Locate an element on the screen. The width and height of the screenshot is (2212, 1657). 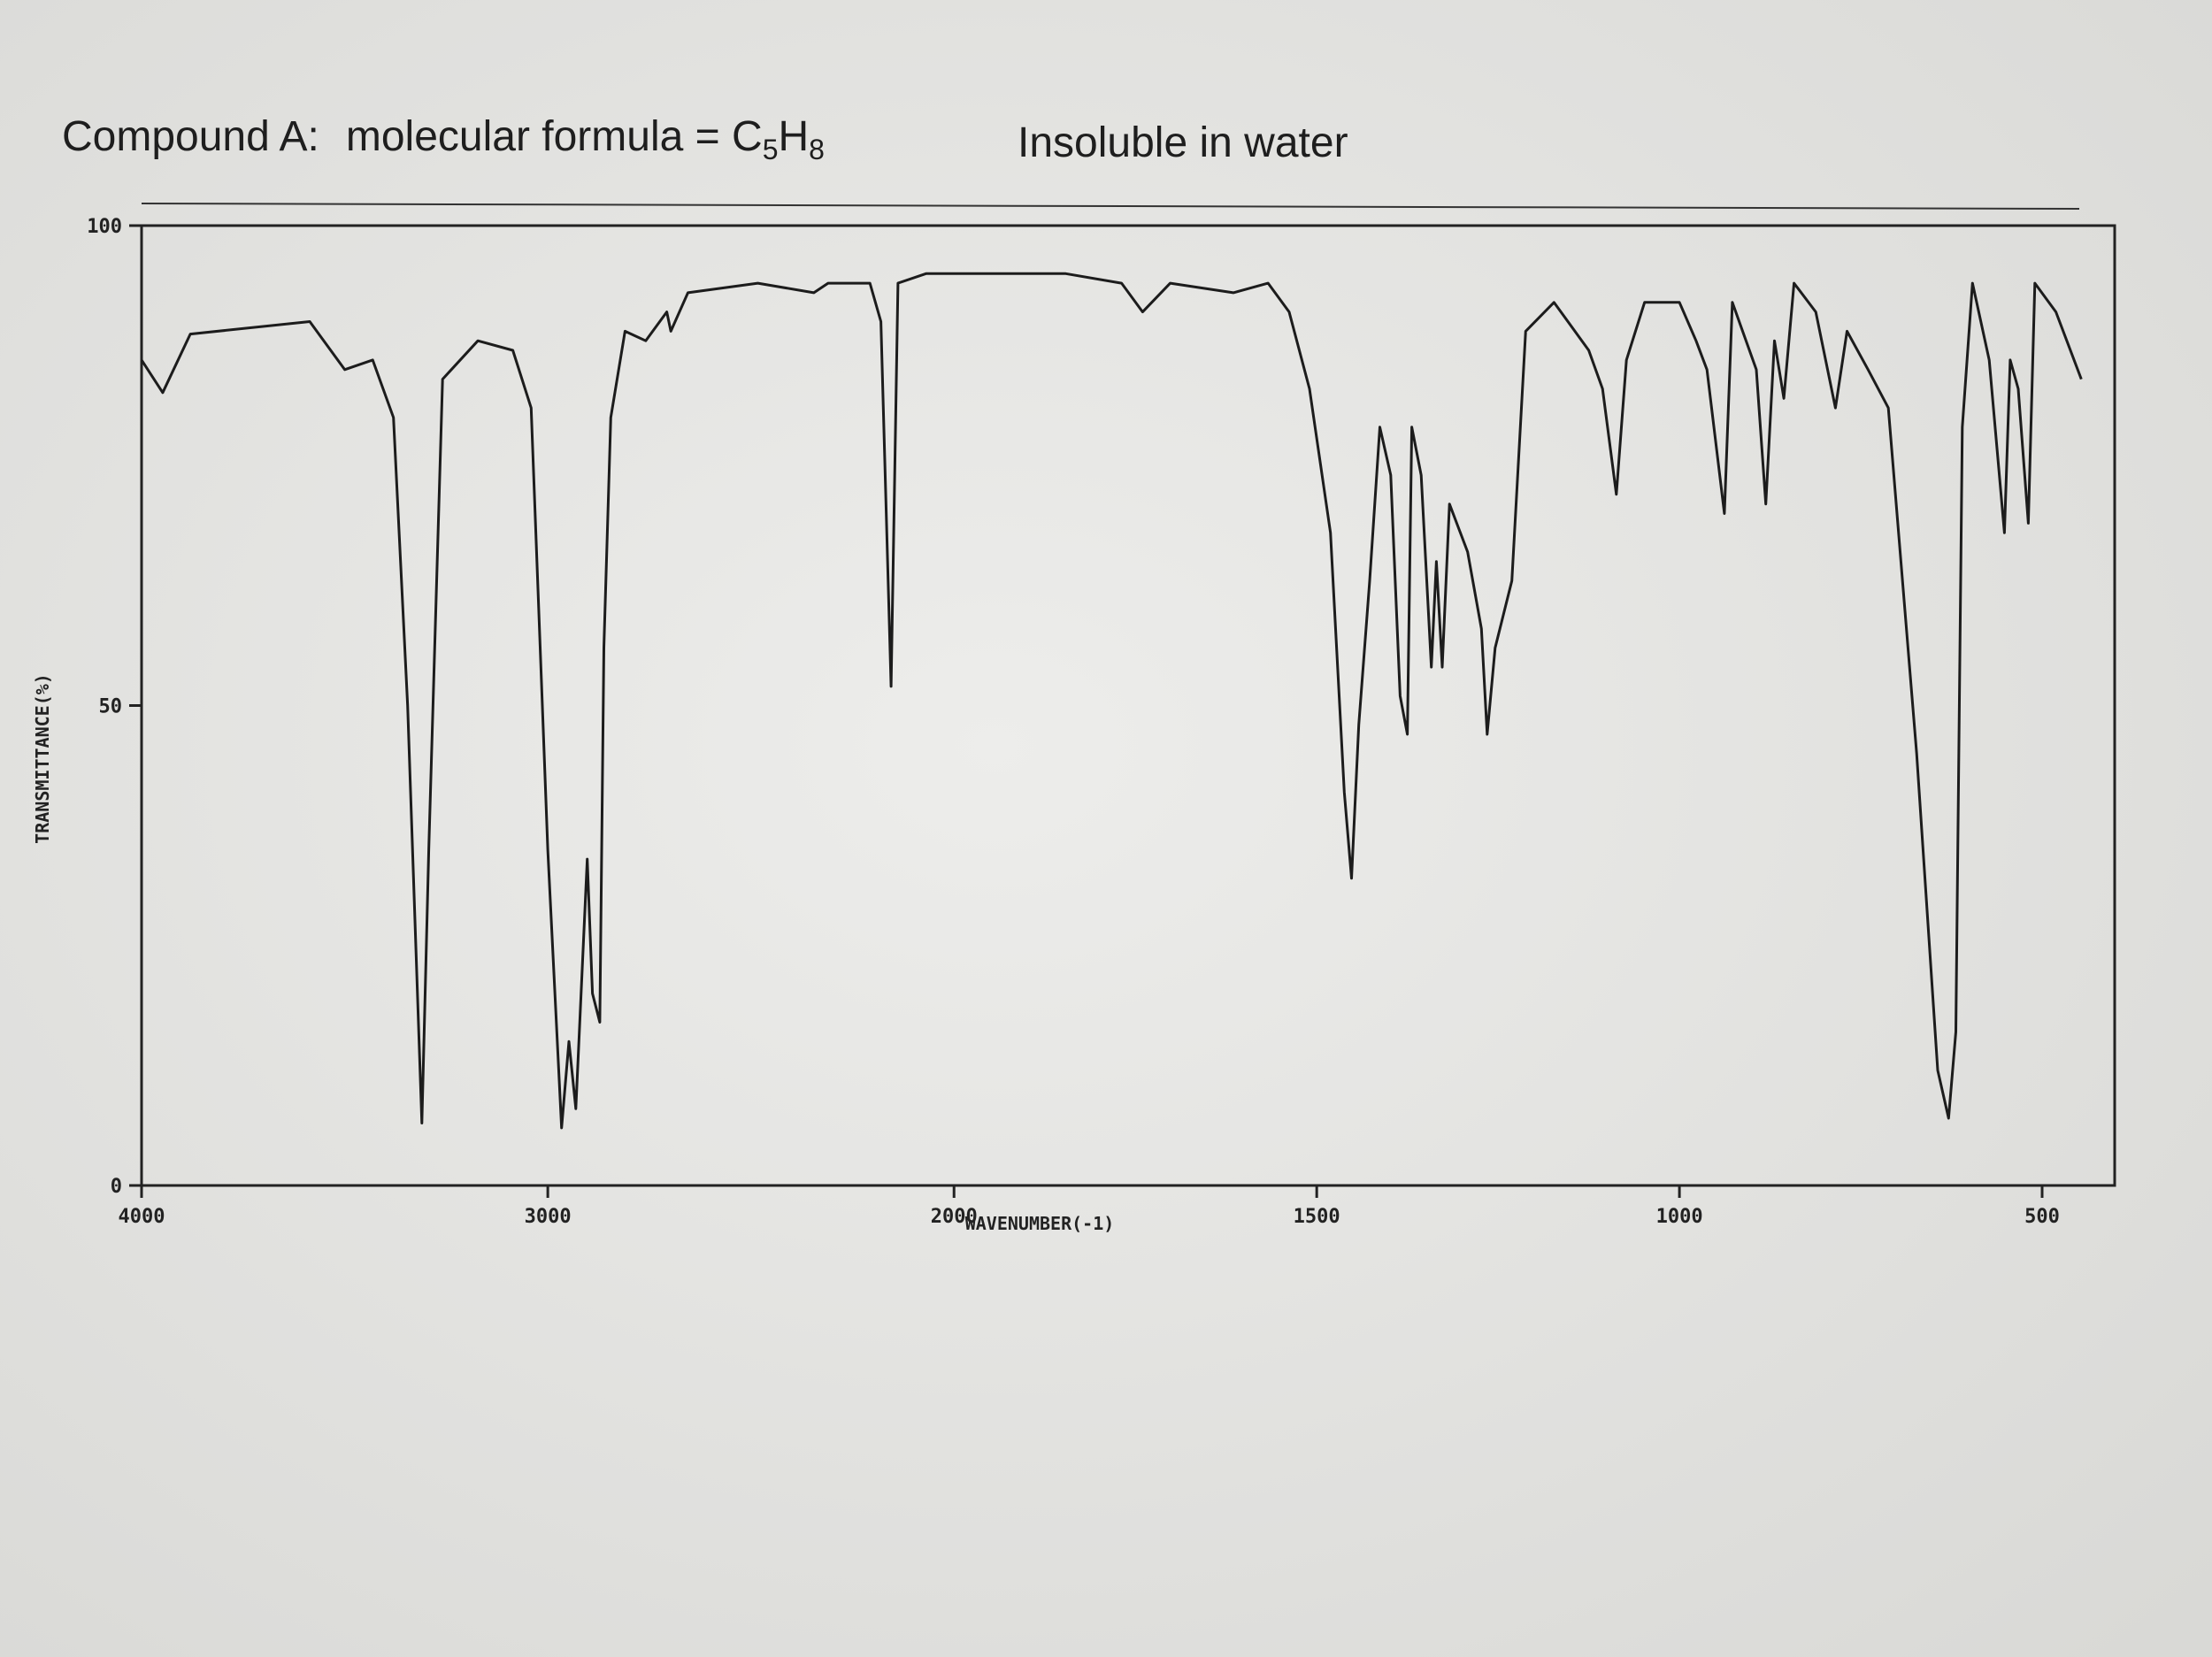
x-tick-label: 1500 is located at coordinates (1317, 1217).